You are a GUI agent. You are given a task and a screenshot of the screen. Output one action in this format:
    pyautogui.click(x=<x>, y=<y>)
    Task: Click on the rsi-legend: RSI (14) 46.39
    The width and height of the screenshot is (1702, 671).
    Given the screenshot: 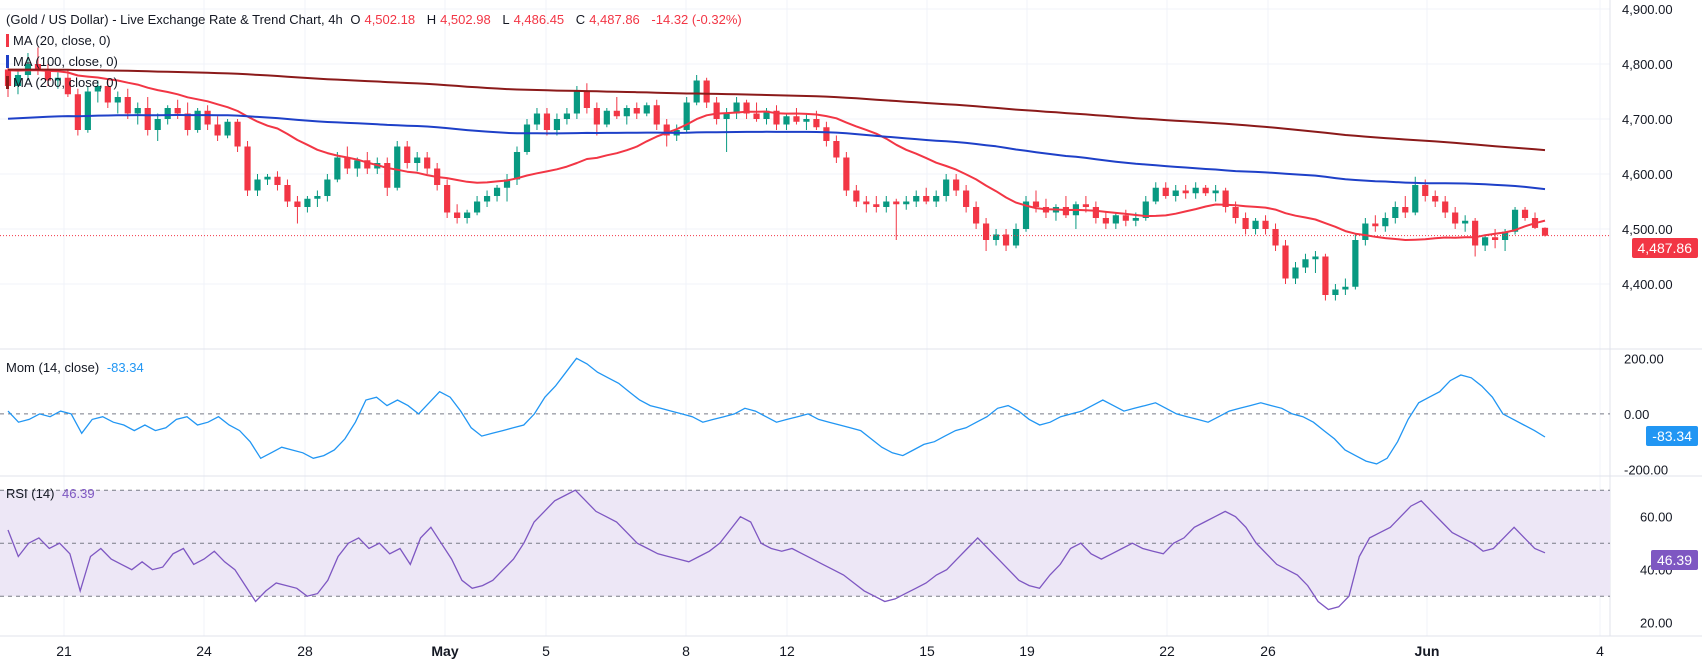 What is the action you would take?
    pyautogui.click(x=52, y=493)
    